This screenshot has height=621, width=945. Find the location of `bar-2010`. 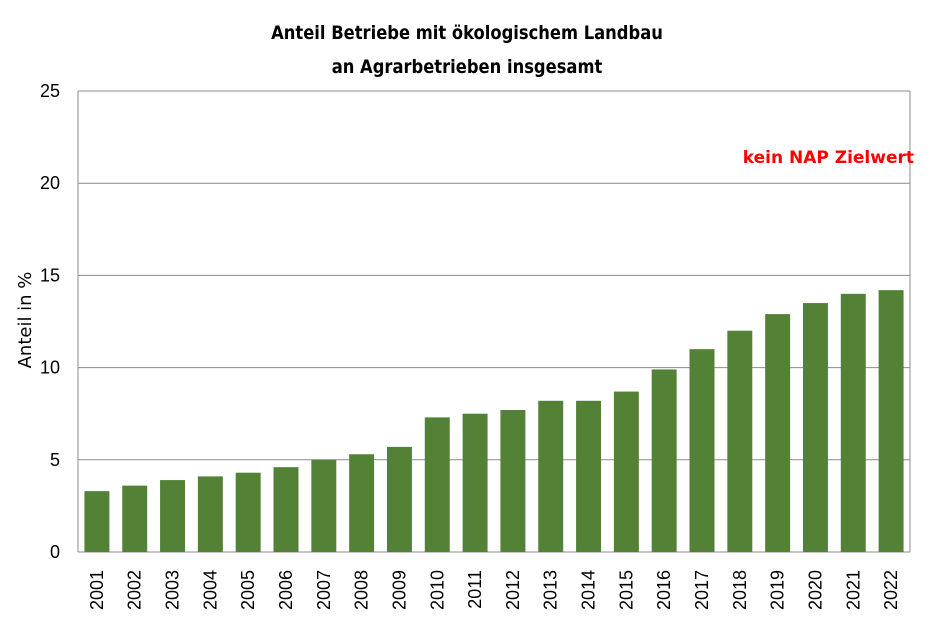

bar-2010 is located at coordinates (437, 484).